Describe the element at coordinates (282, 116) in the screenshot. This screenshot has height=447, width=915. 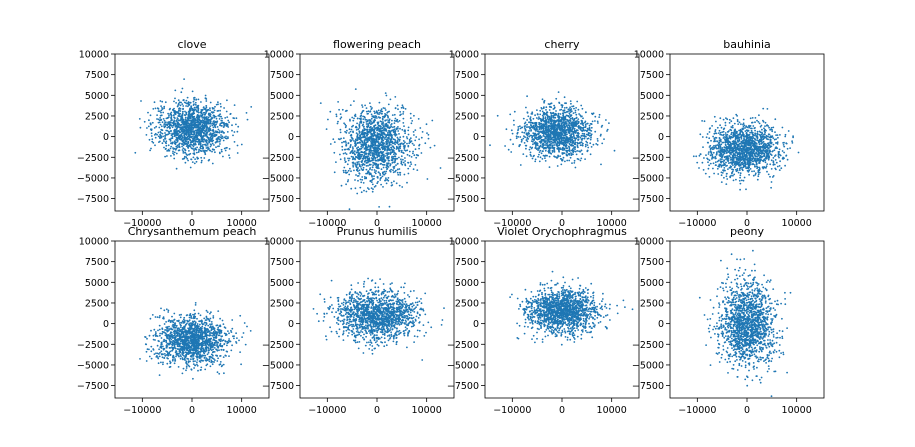
I see `y-tick-label: 2500` at that location.